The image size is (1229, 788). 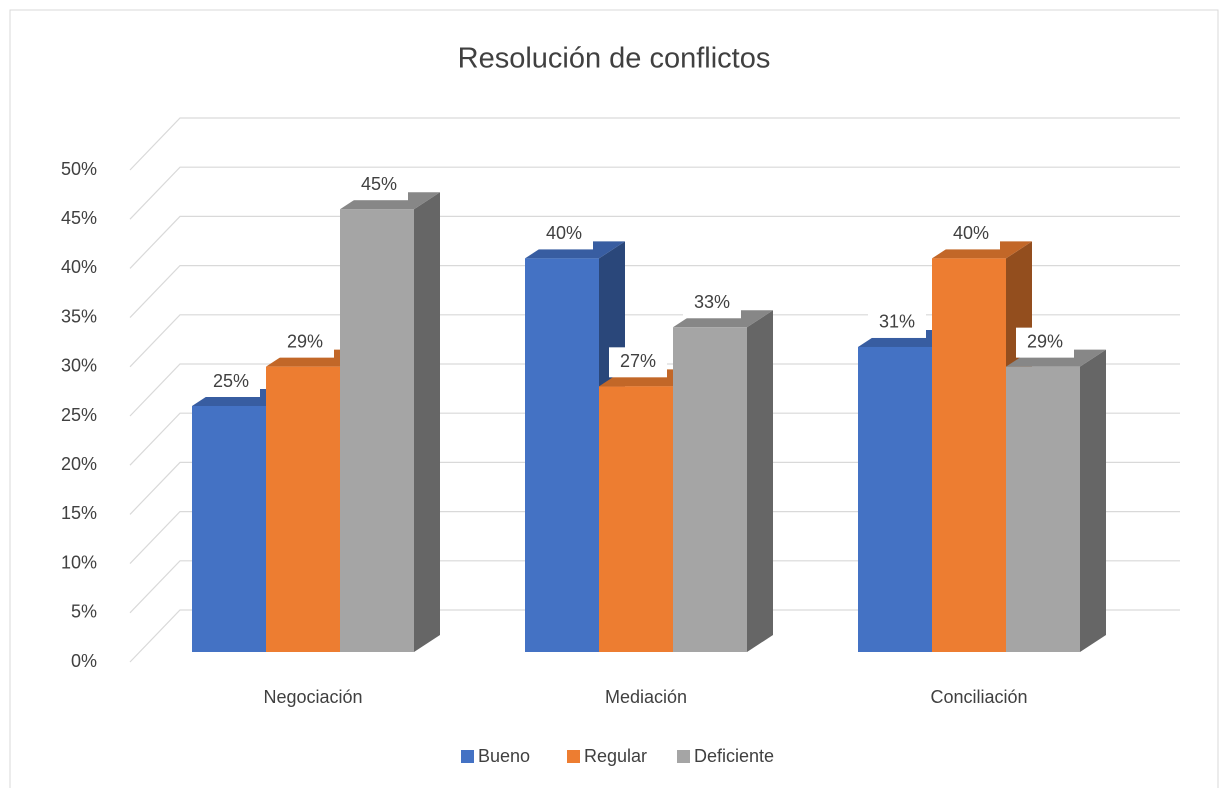 What do you see at coordinates (79, 218) in the screenshot?
I see `y-tick-label: 45%` at bounding box center [79, 218].